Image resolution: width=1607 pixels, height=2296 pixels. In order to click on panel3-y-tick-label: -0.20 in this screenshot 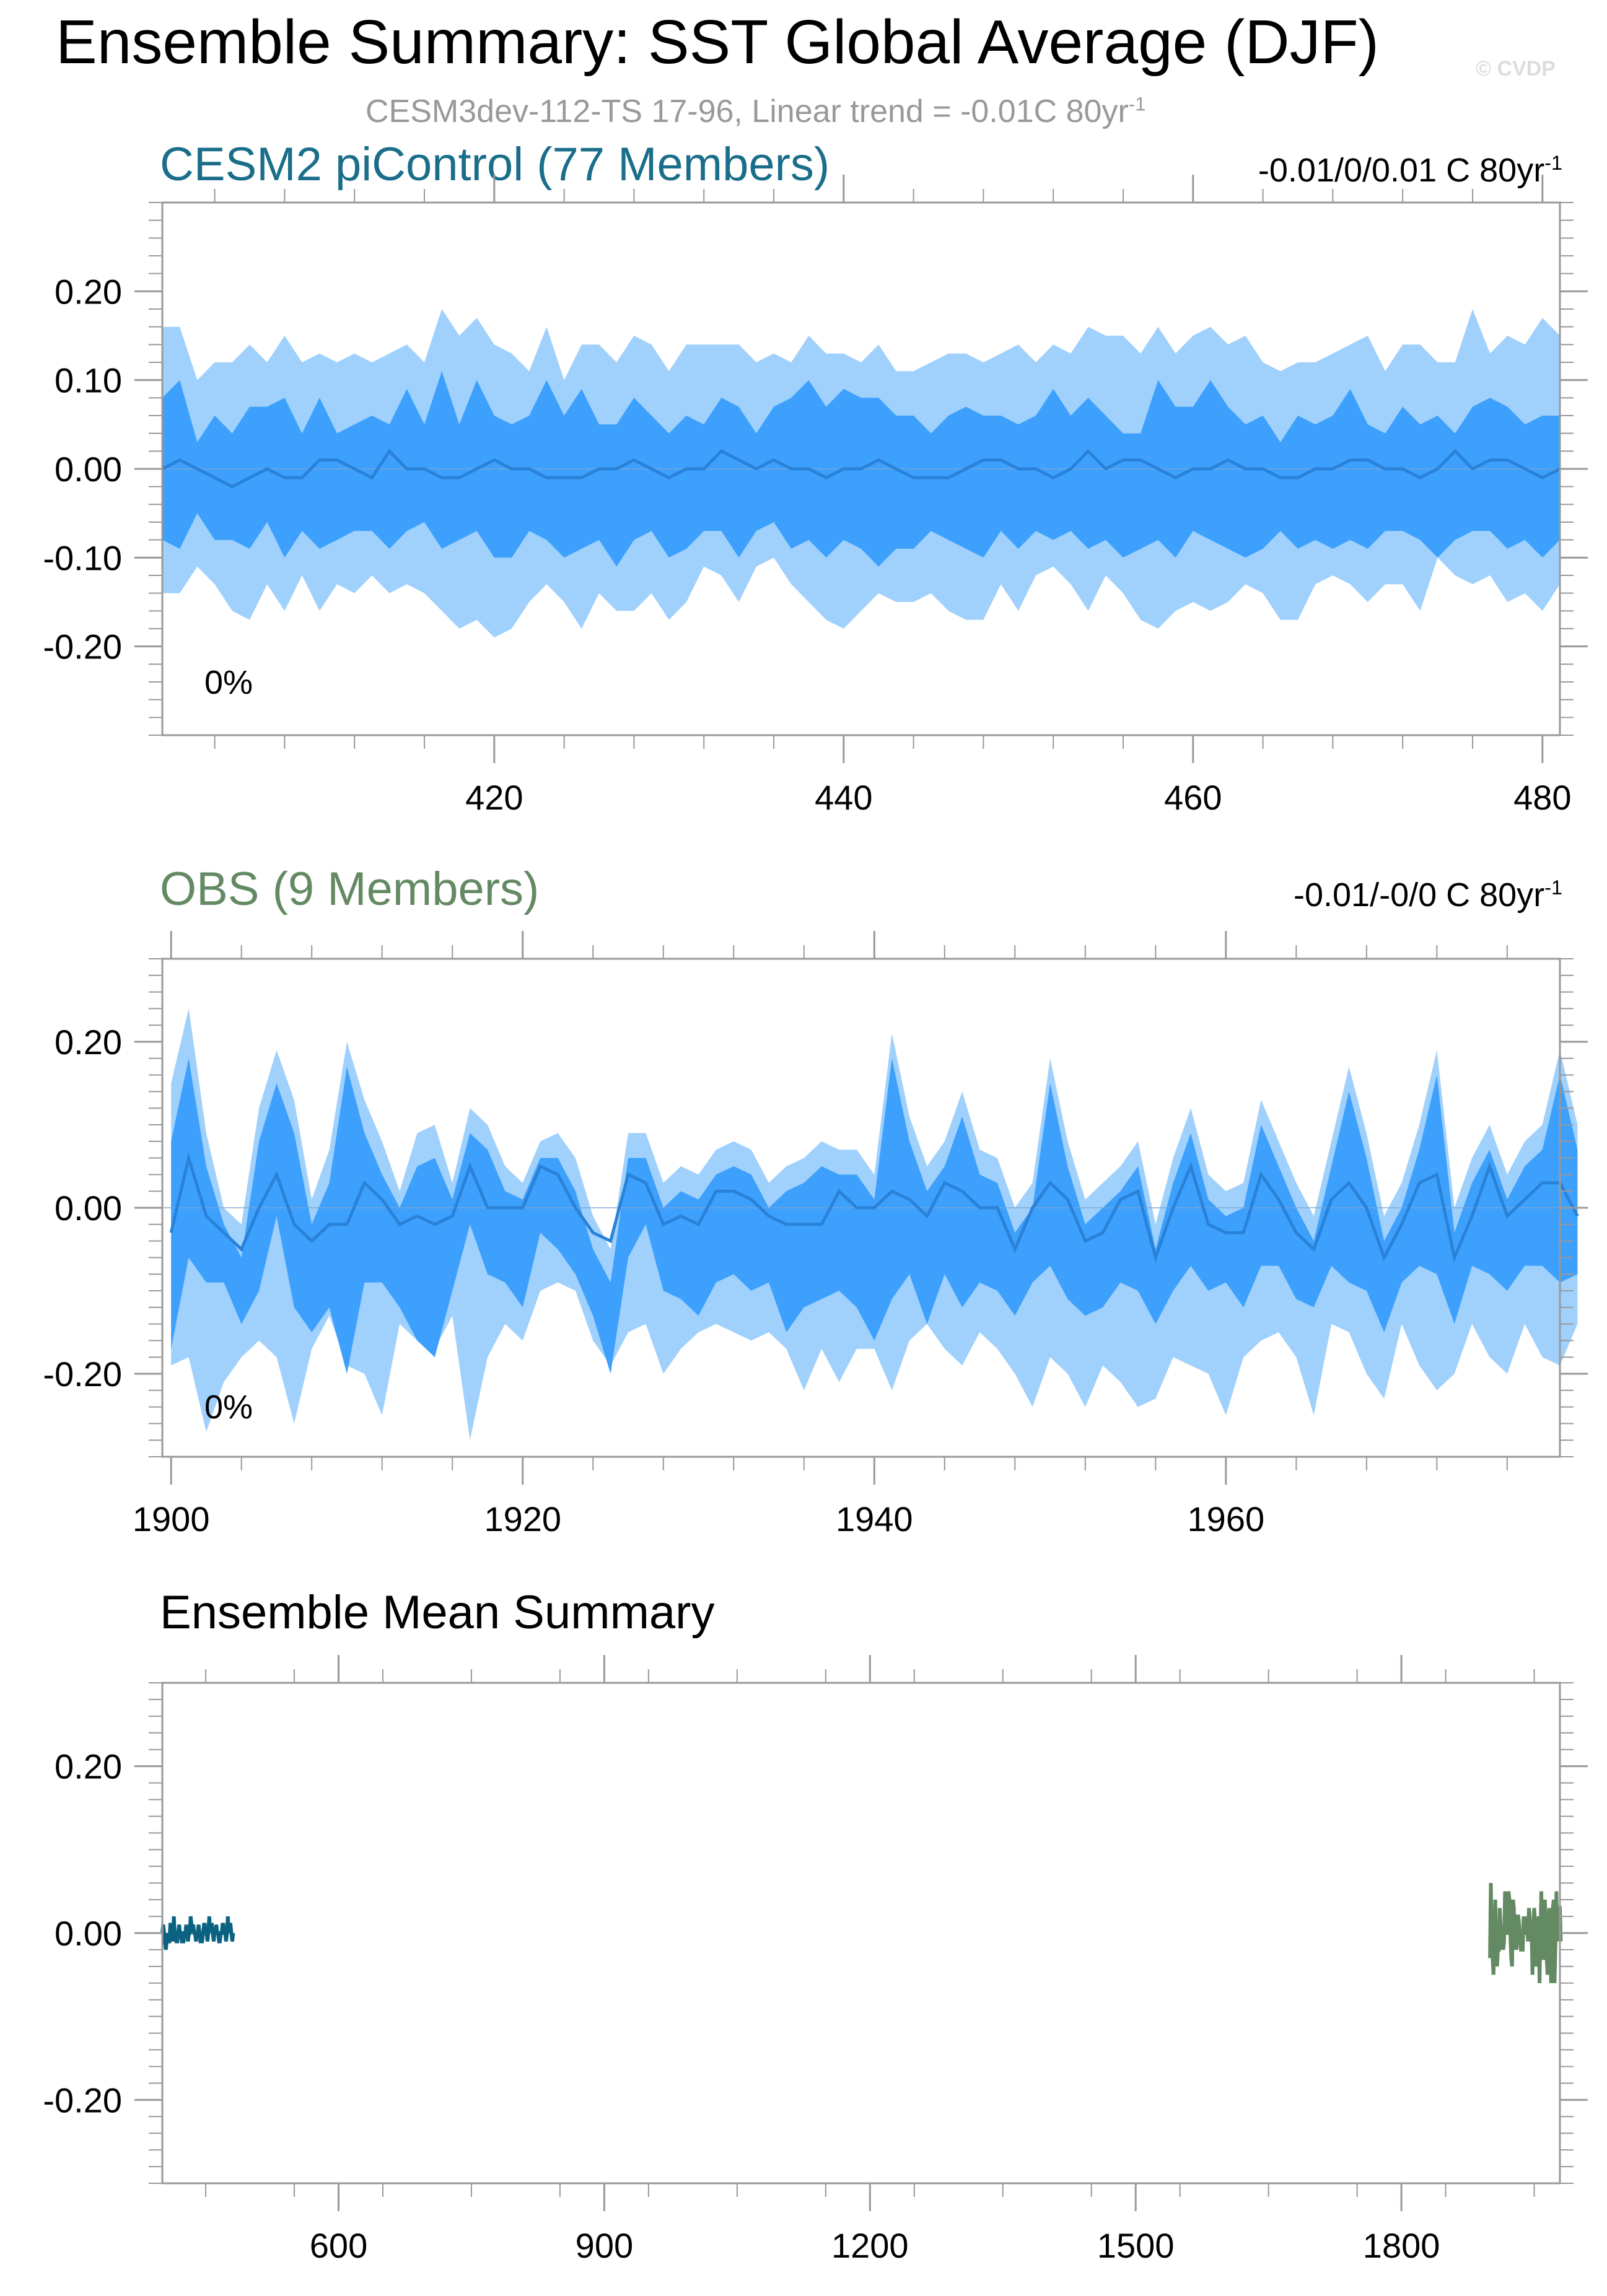, I will do `click(82, 2099)`.